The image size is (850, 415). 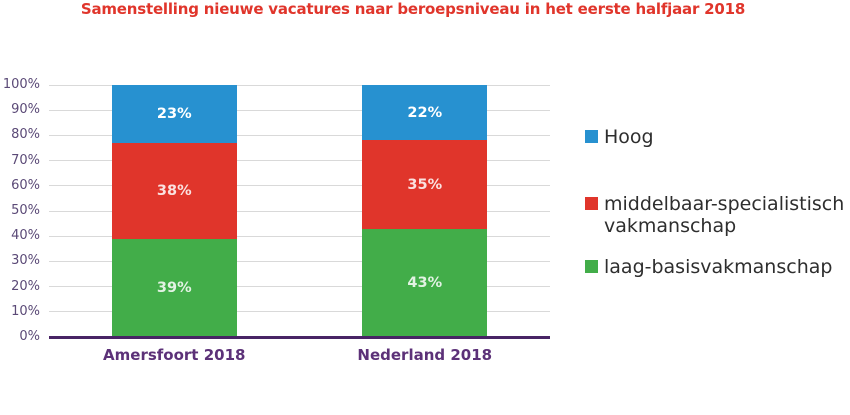 What do you see at coordinates (591, 136) in the screenshot?
I see `legend-swatch-hoog` at bounding box center [591, 136].